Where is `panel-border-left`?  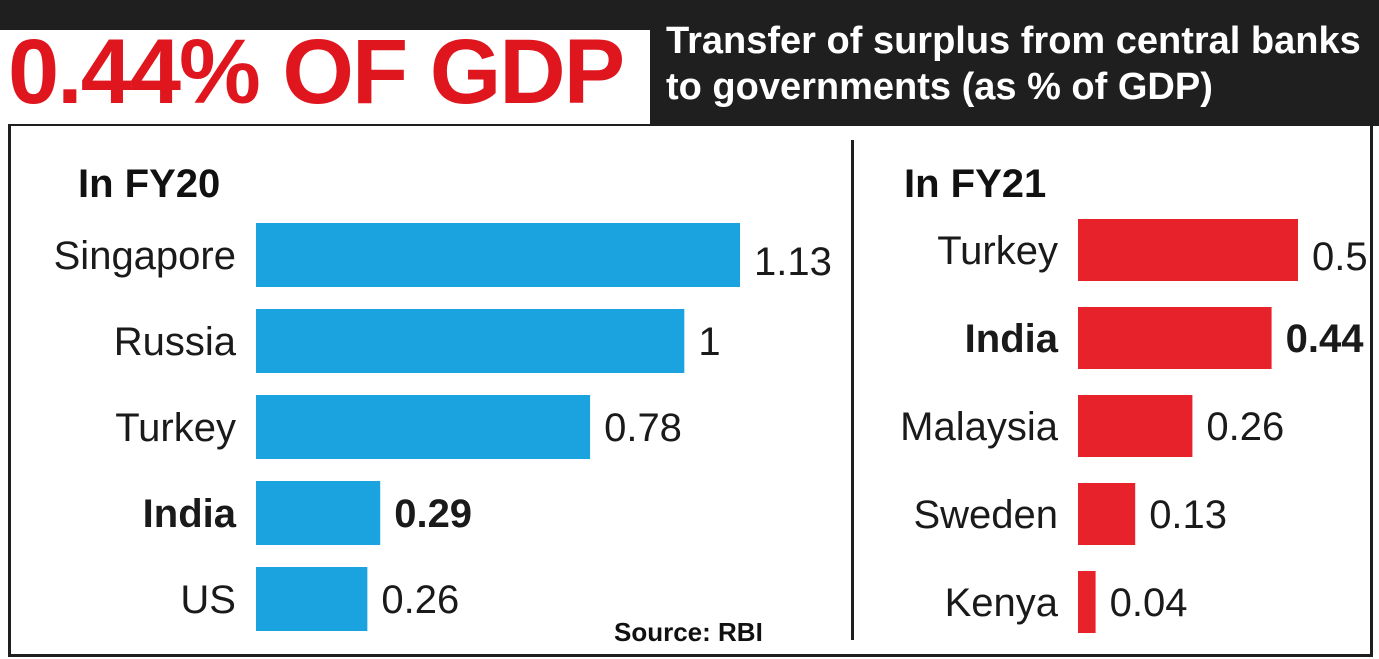
panel-border-left is located at coordinates (9, 390).